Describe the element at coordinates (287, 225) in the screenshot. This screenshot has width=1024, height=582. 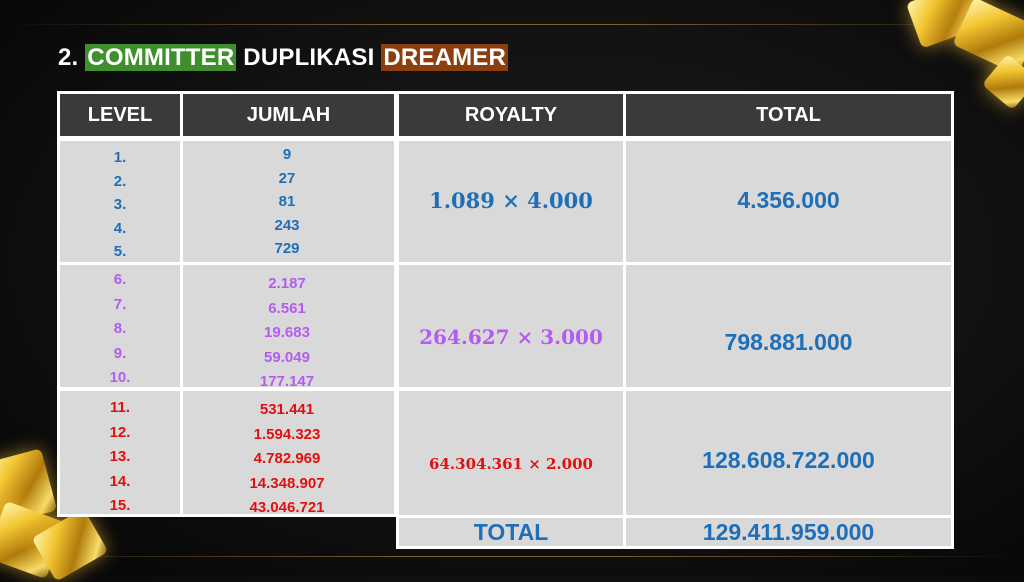
I see `jumlah-item: 243` at that location.